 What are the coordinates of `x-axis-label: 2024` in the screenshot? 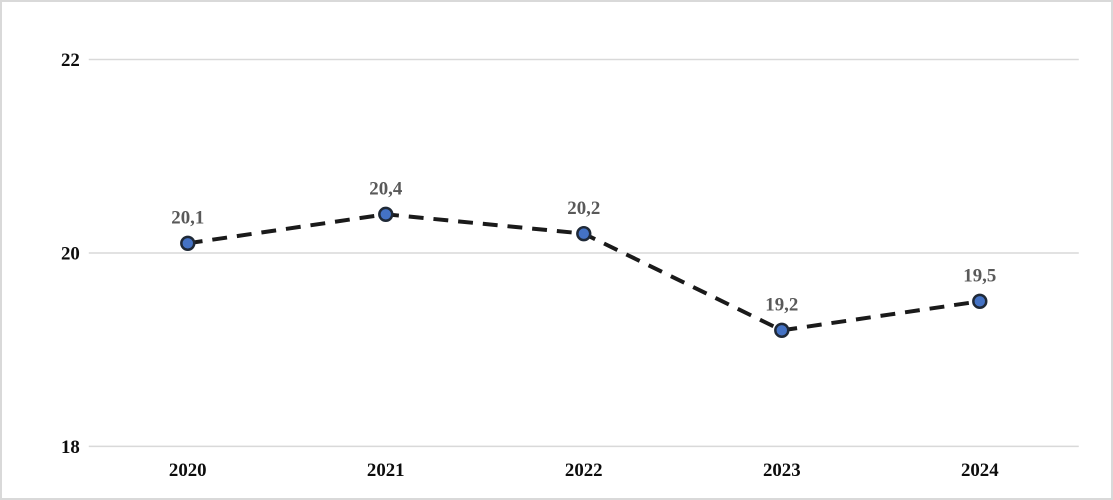 It's located at (980, 470).